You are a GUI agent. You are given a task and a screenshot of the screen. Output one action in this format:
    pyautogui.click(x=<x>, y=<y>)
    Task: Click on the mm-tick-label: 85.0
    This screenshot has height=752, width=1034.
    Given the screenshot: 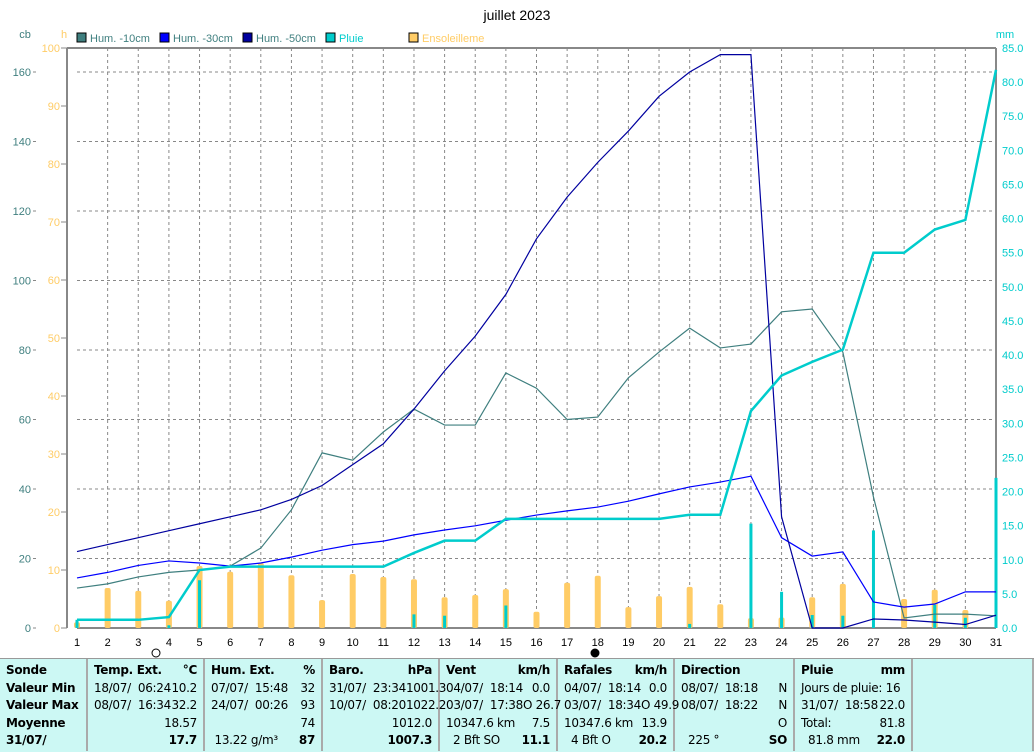 What is the action you would take?
    pyautogui.click(x=1012, y=49)
    